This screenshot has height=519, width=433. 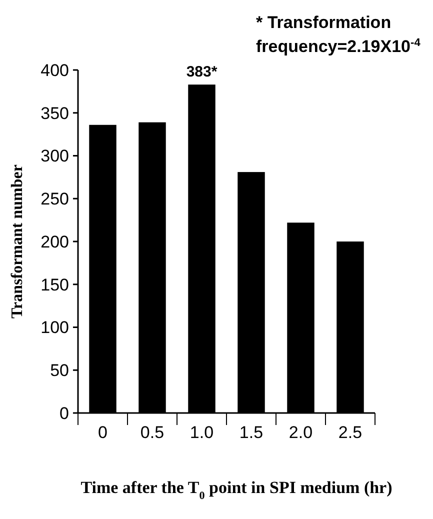 What do you see at coordinates (54, 156) in the screenshot?
I see `y-tick-label: 300` at bounding box center [54, 156].